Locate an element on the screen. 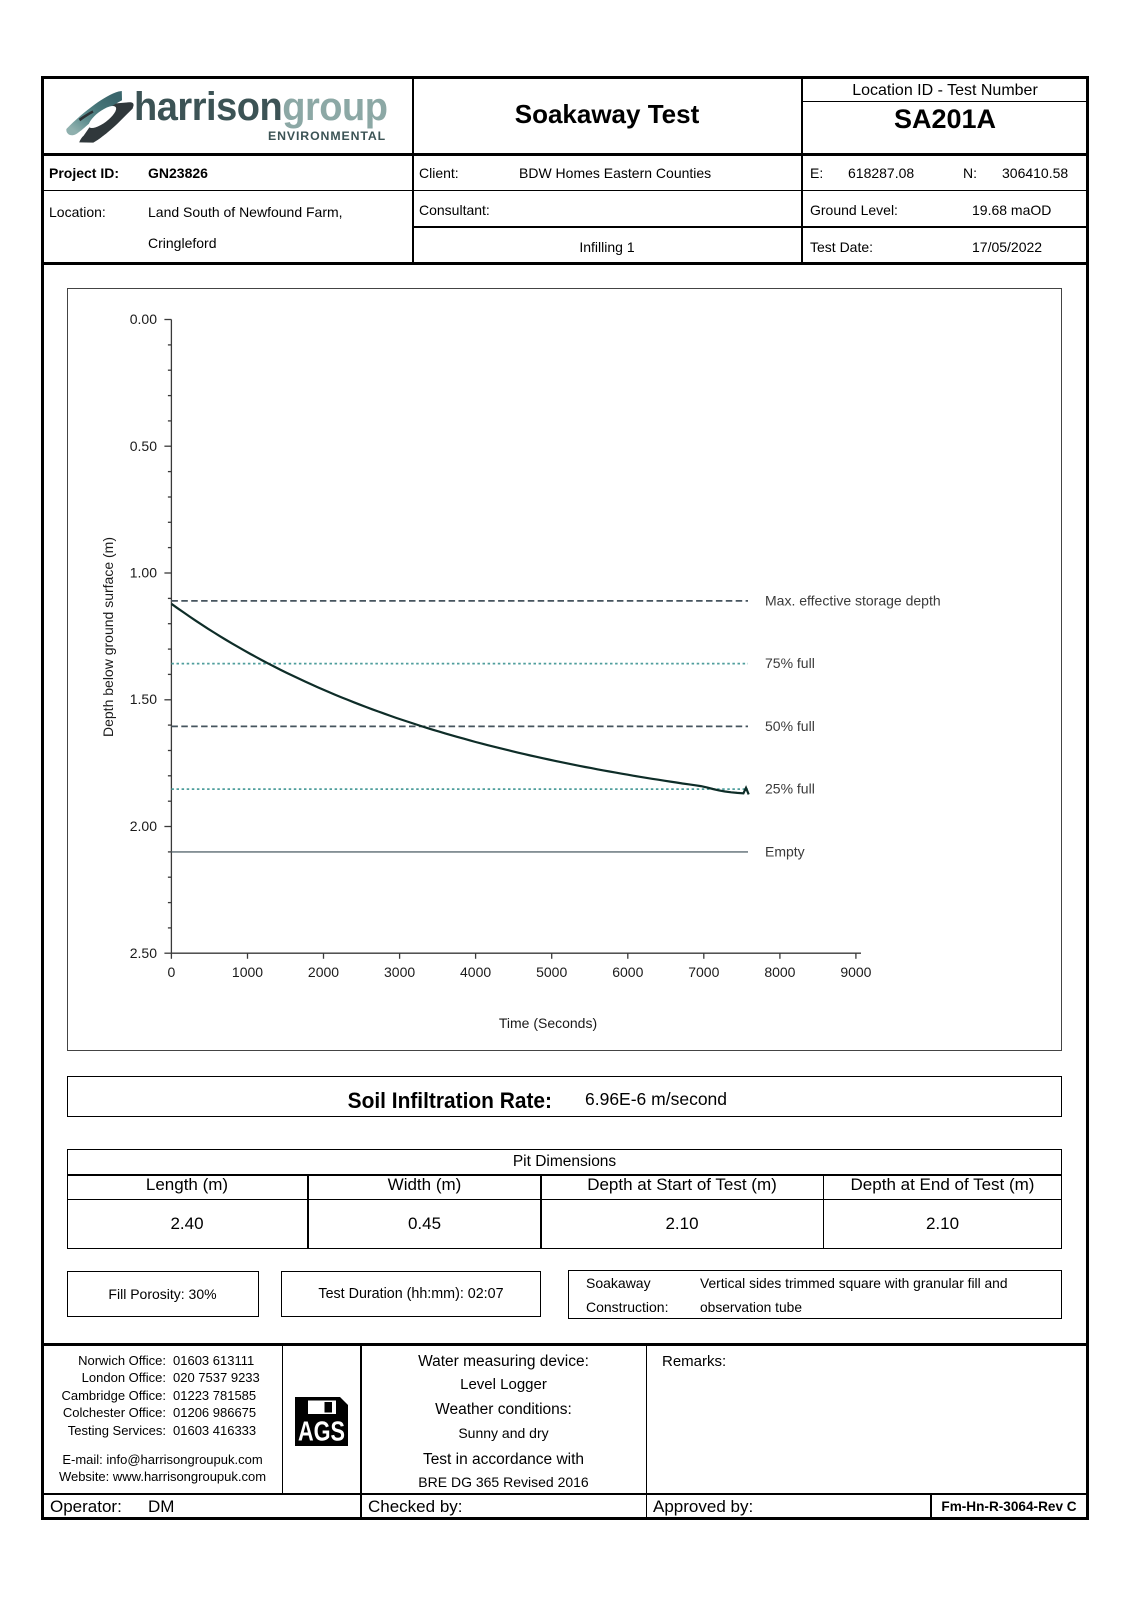  svg-text: 0 is located at coordinates (172, 972).